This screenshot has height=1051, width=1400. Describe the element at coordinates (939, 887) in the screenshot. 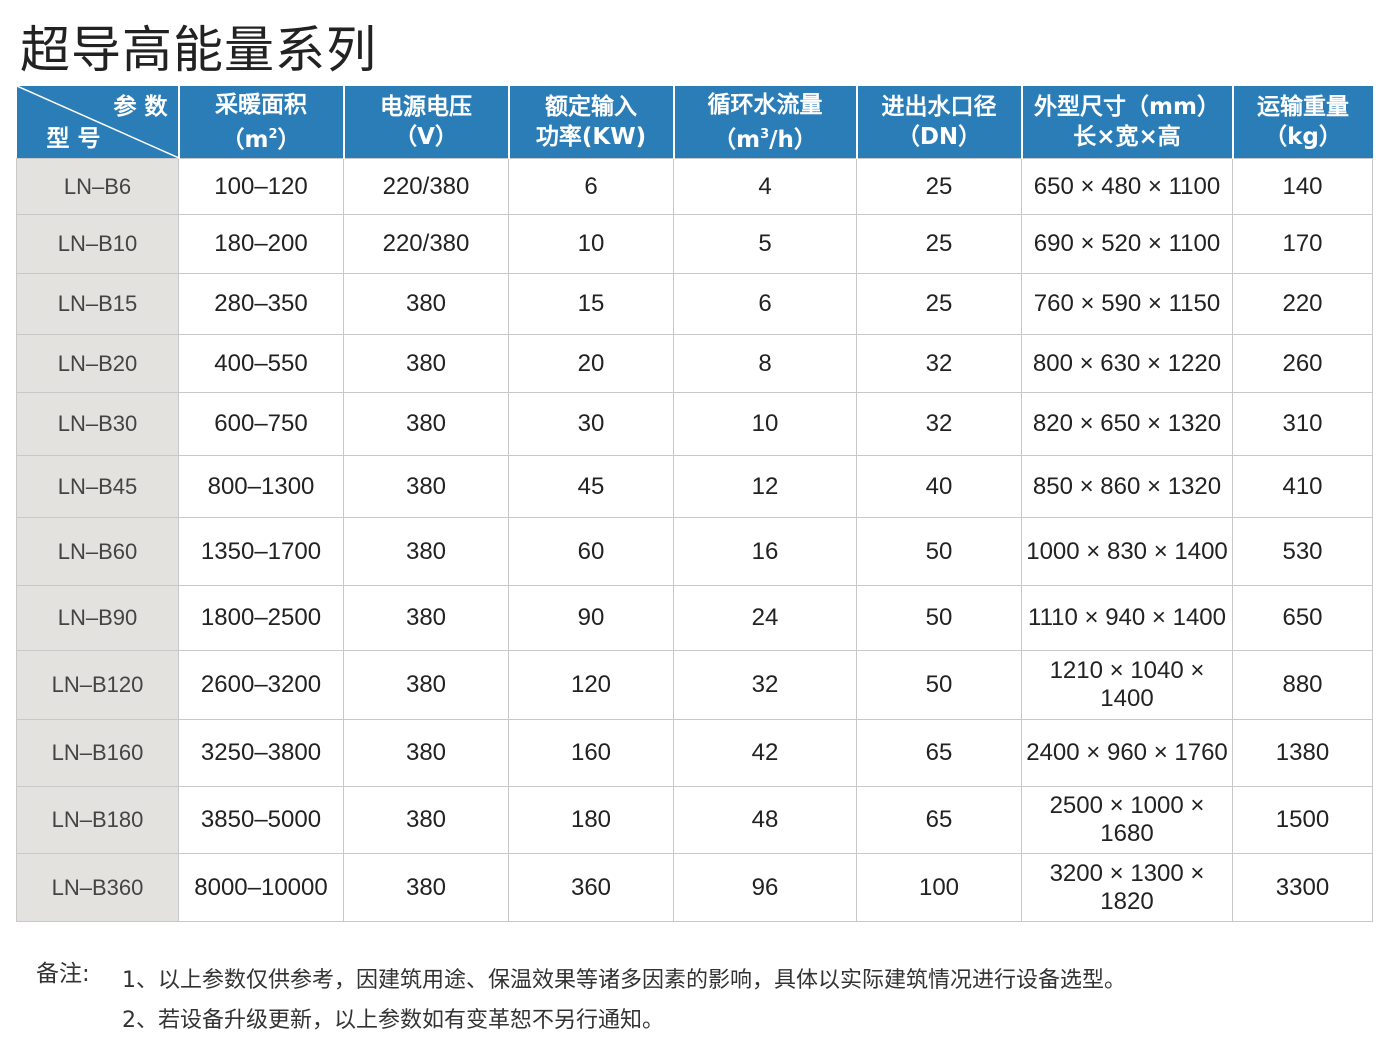

I see `cell-dn: 100` at that location.